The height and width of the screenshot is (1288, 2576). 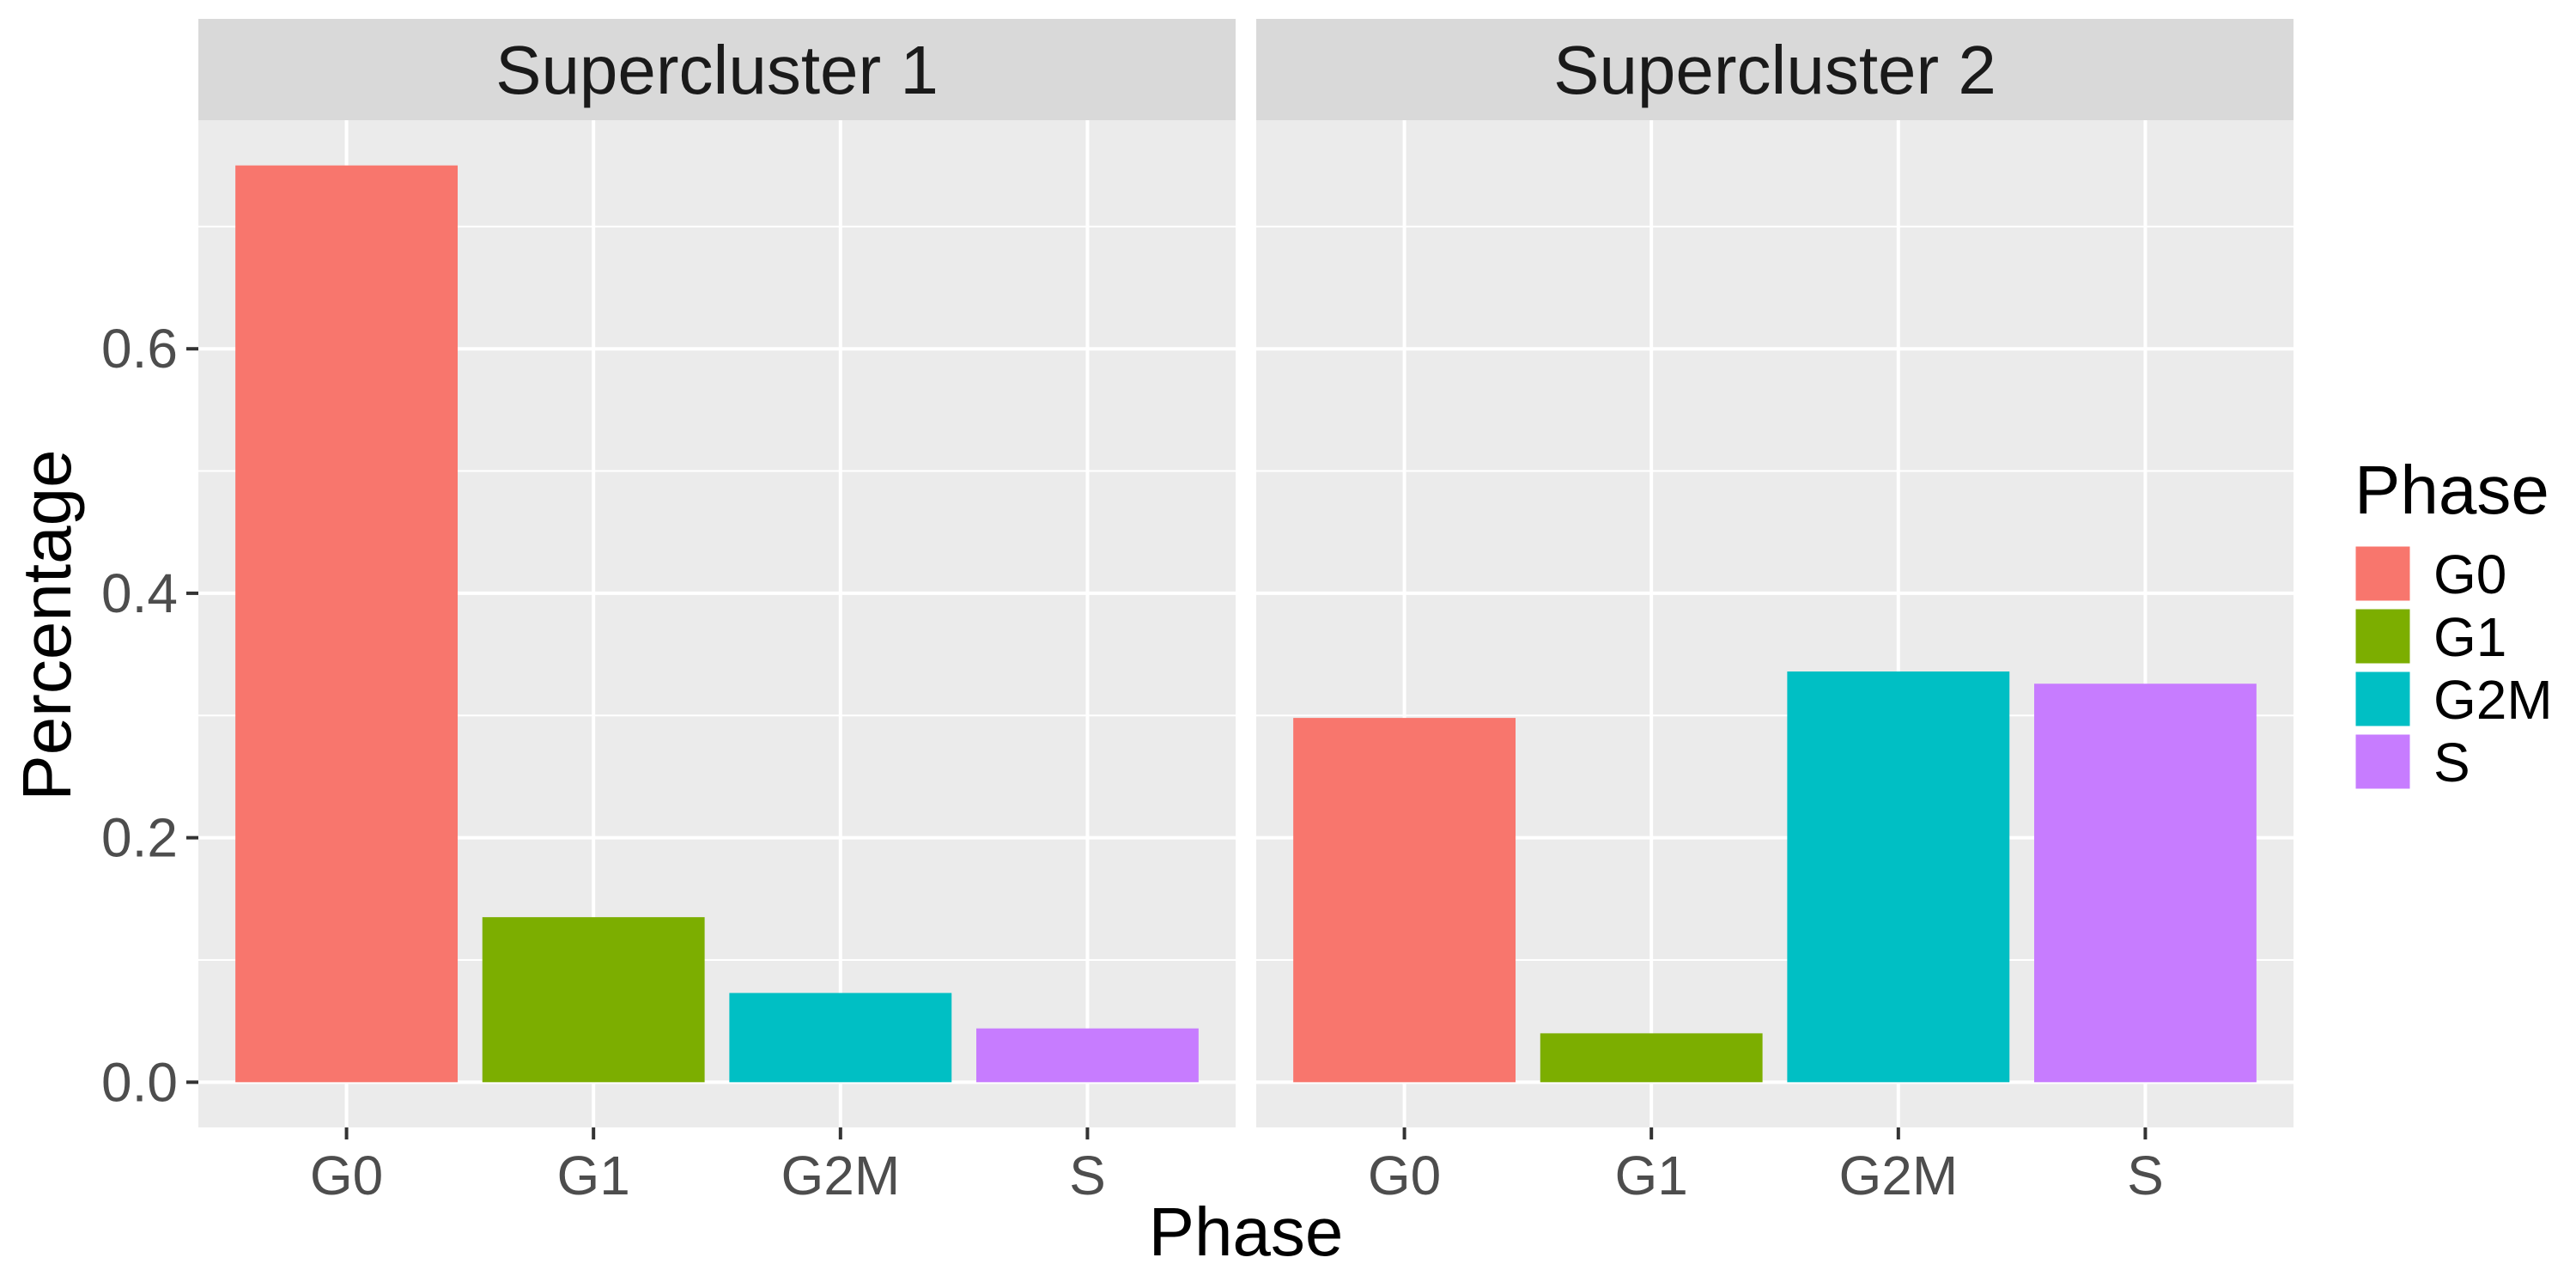 I want to click on legend-label: G0, so click(x=2470, y=574).